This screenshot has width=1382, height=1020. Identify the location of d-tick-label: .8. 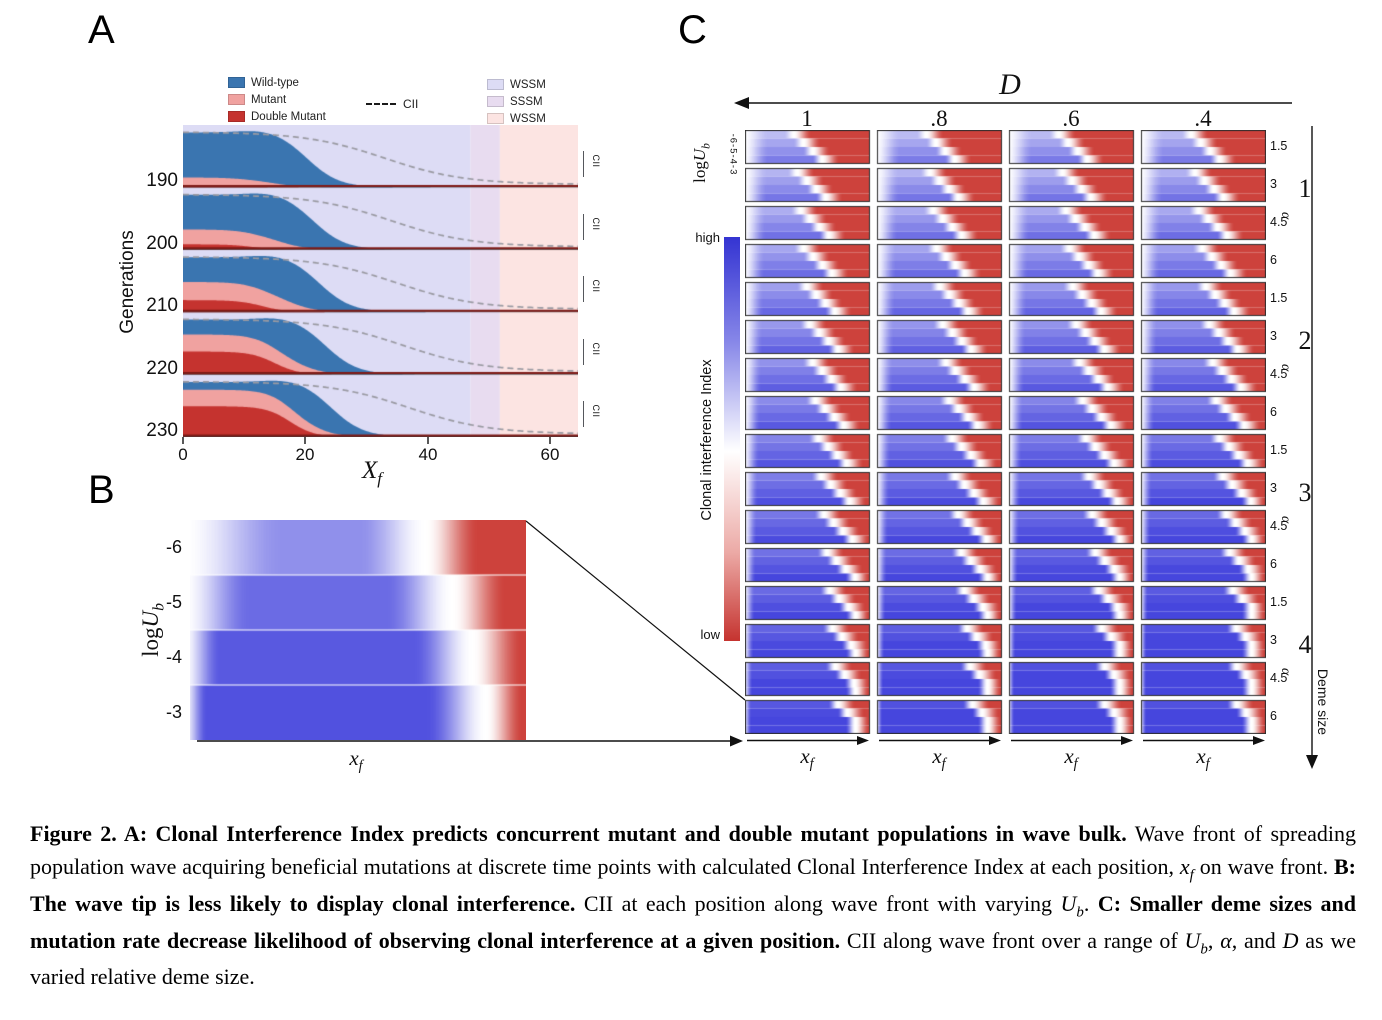
(939, 118).